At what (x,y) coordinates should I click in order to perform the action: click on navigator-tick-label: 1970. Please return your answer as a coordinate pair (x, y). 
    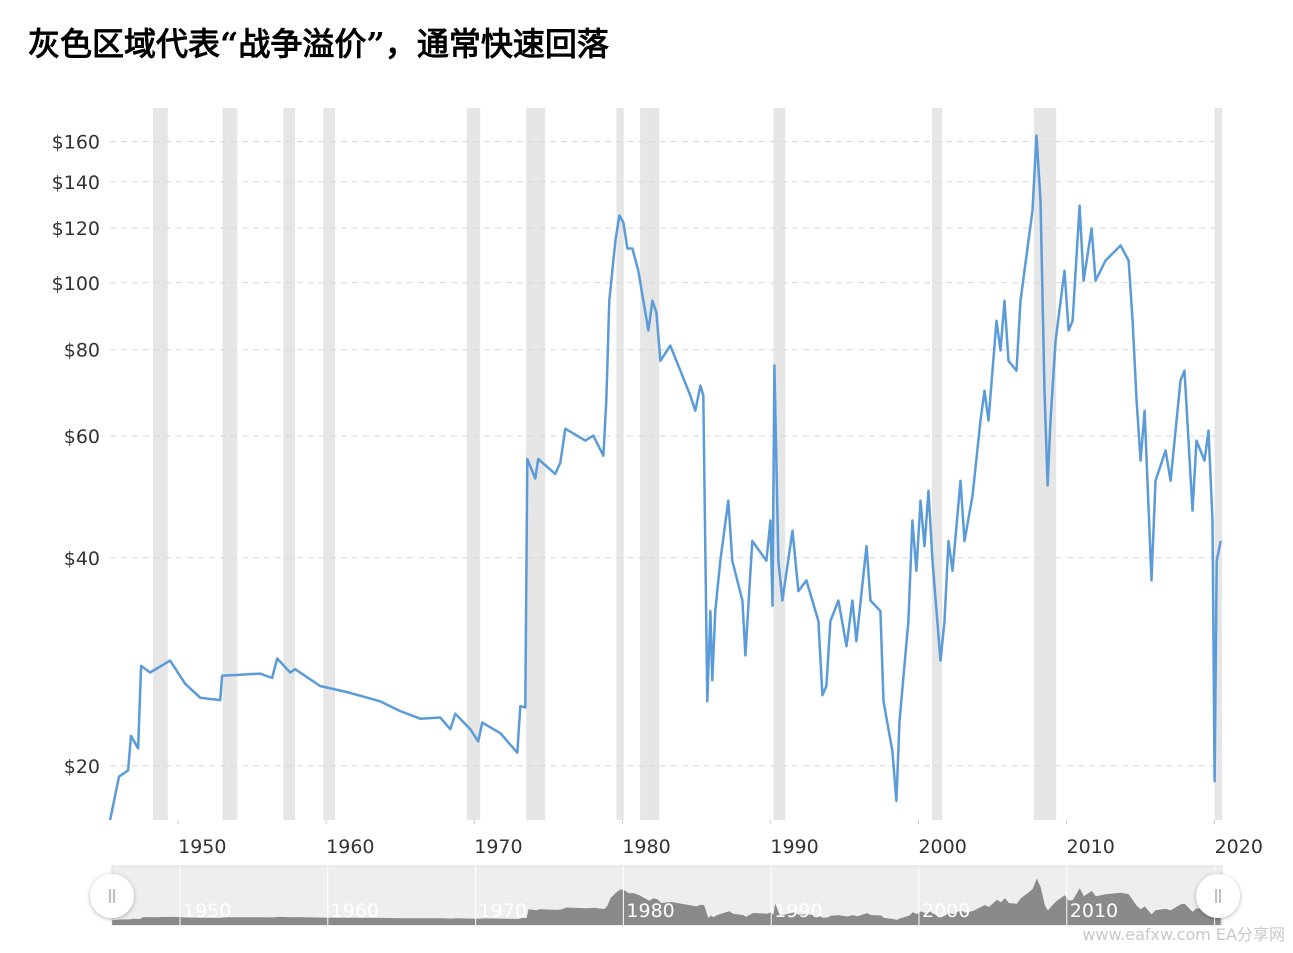
    Looking at the image, I should click on (503, 911).